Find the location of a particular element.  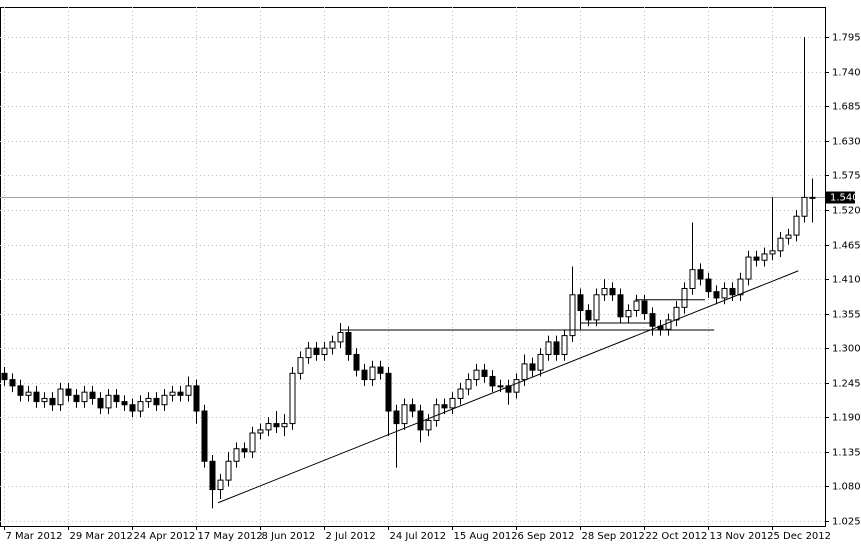

y-tick-label: 1.355 is located at coordinates (846, 315).